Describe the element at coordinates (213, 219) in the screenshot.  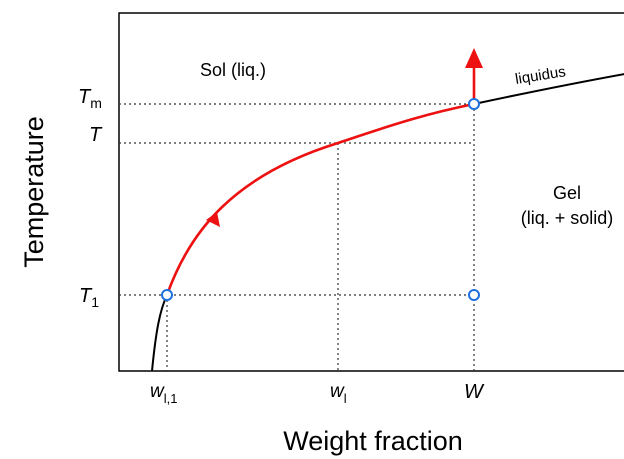
I see `path-arrow-head` at that location.